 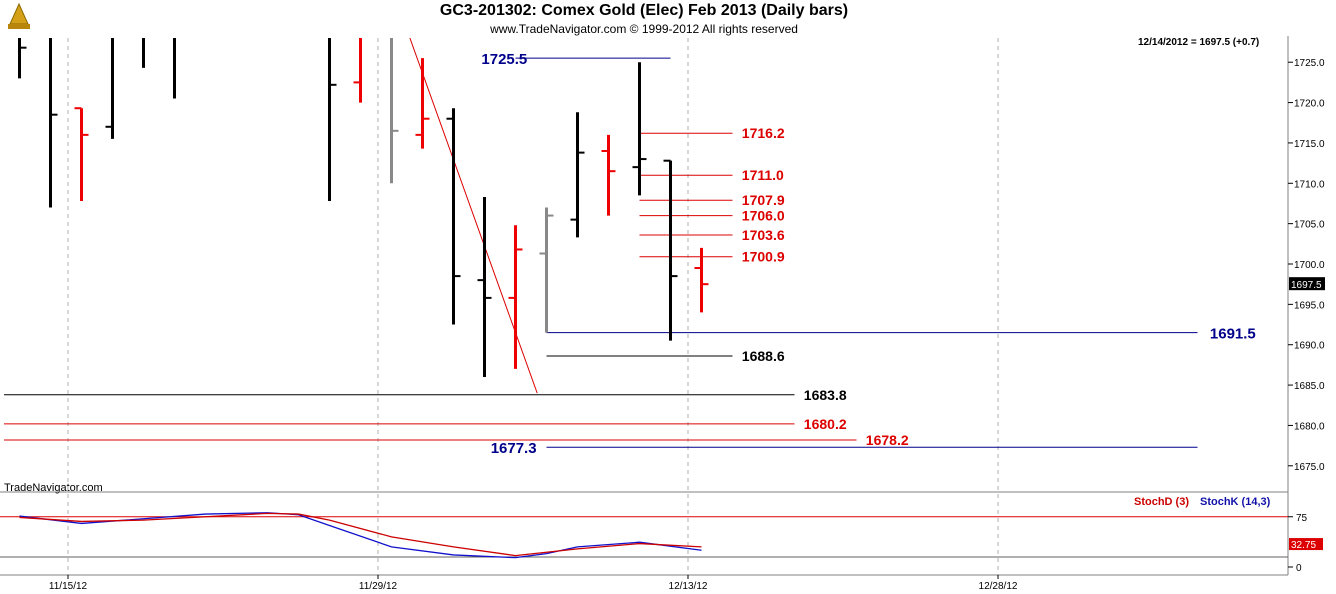 I want to click on level-label: 1688.6, so click(x=763, y=356).